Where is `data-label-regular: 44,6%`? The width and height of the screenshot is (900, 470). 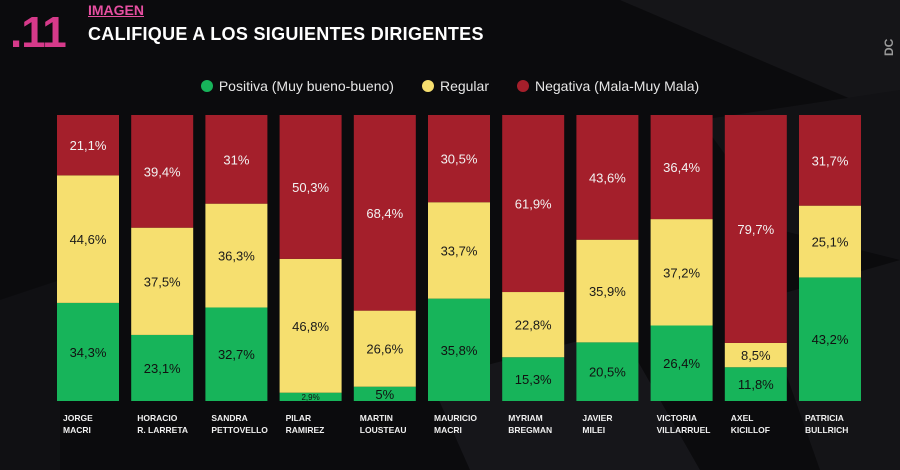 data-label-regular: 44,6% is located at coordinates (88, 239).